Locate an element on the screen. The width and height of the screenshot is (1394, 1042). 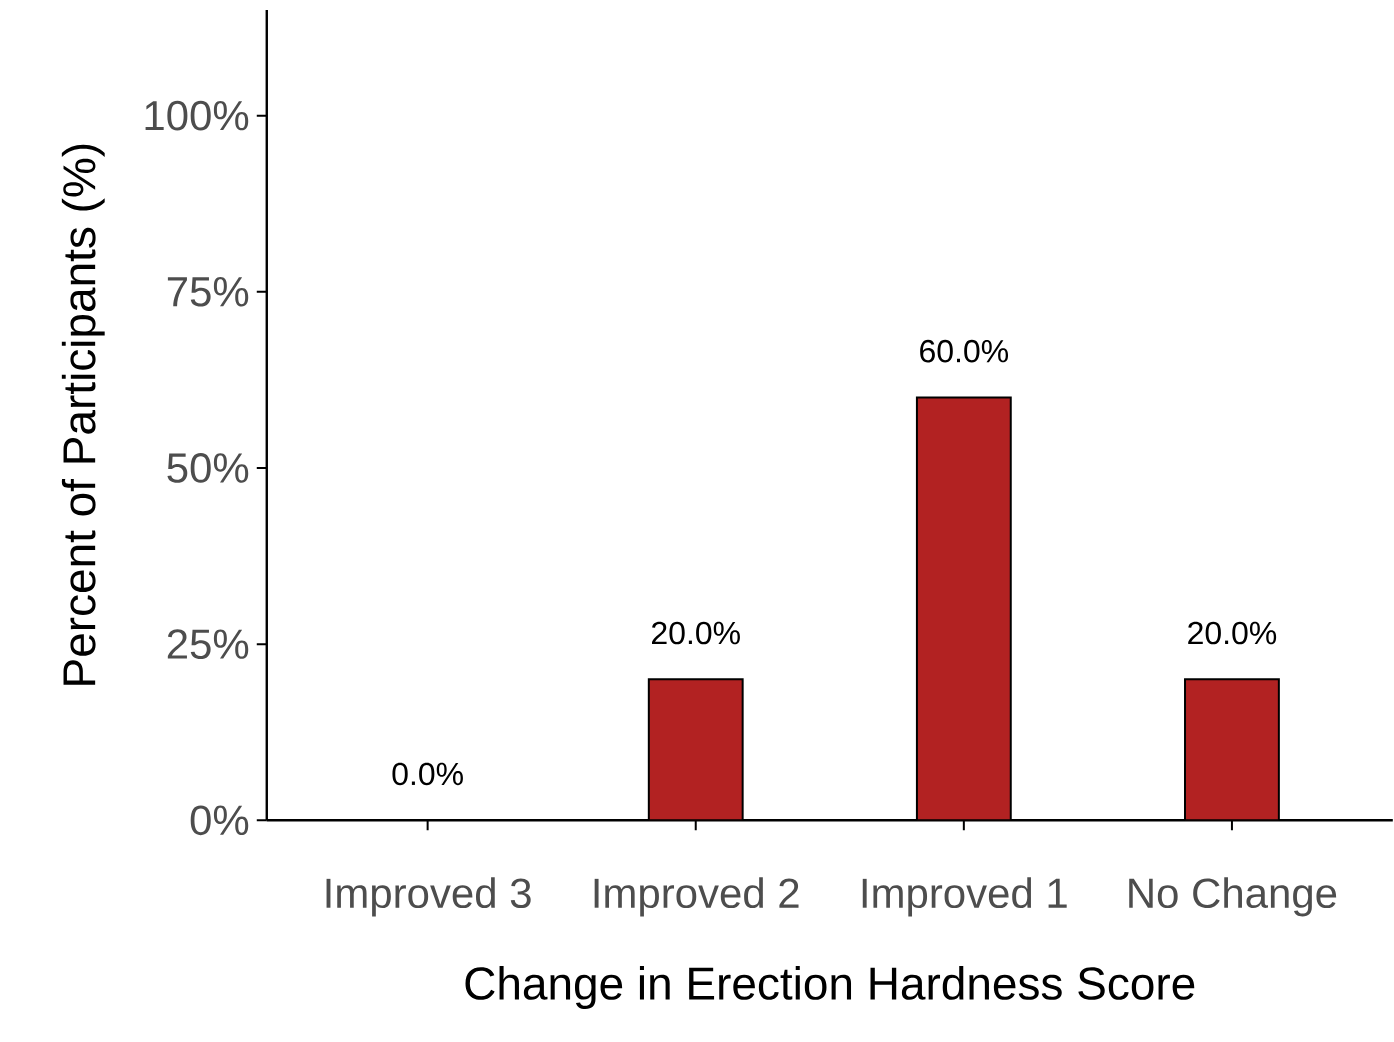
y-tick-label: 25% is located at coordinates (208, 644).